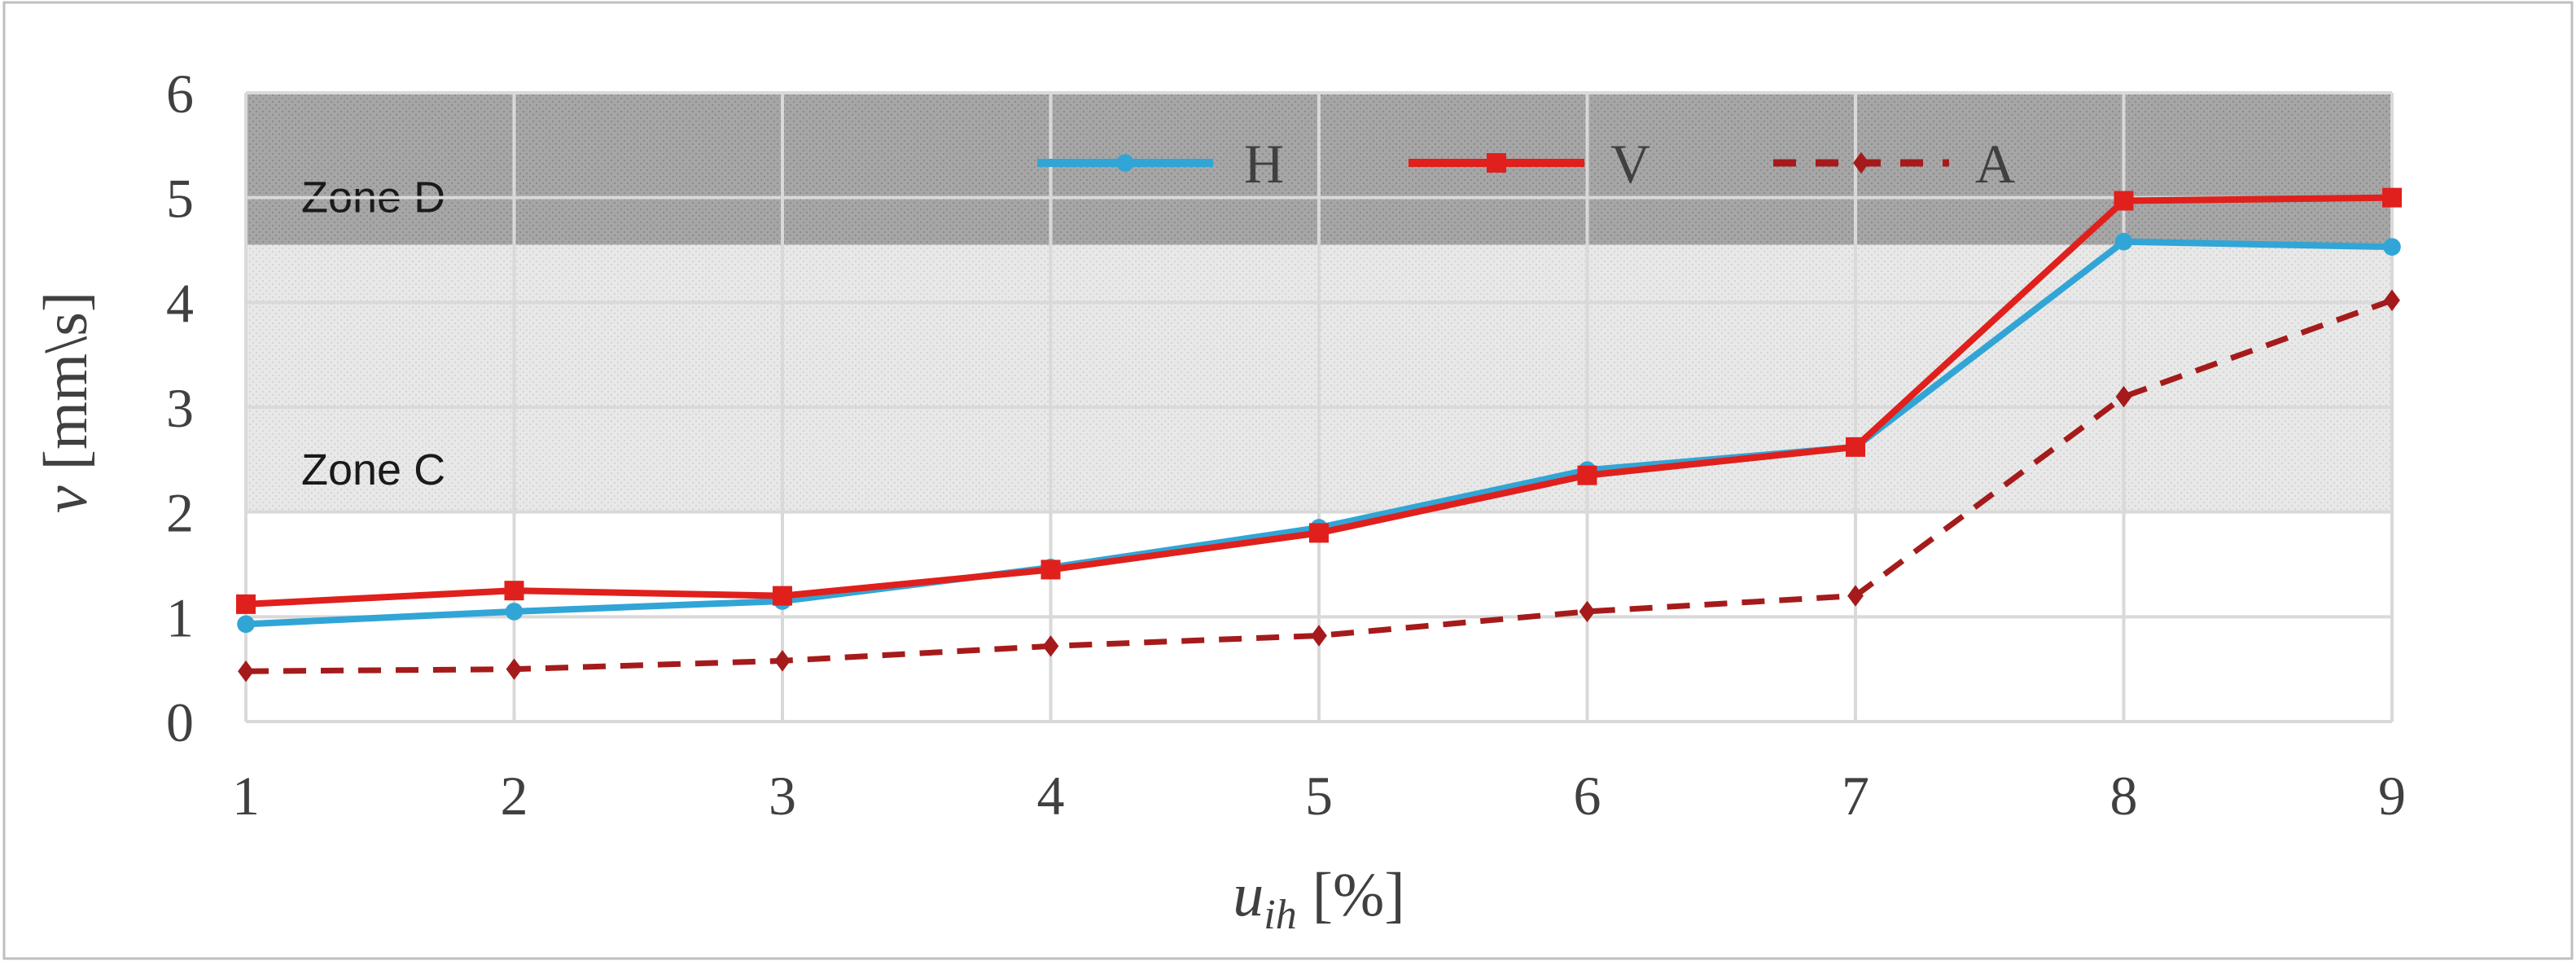  I want to click on y-tick-label: 0, so click(180, 722).